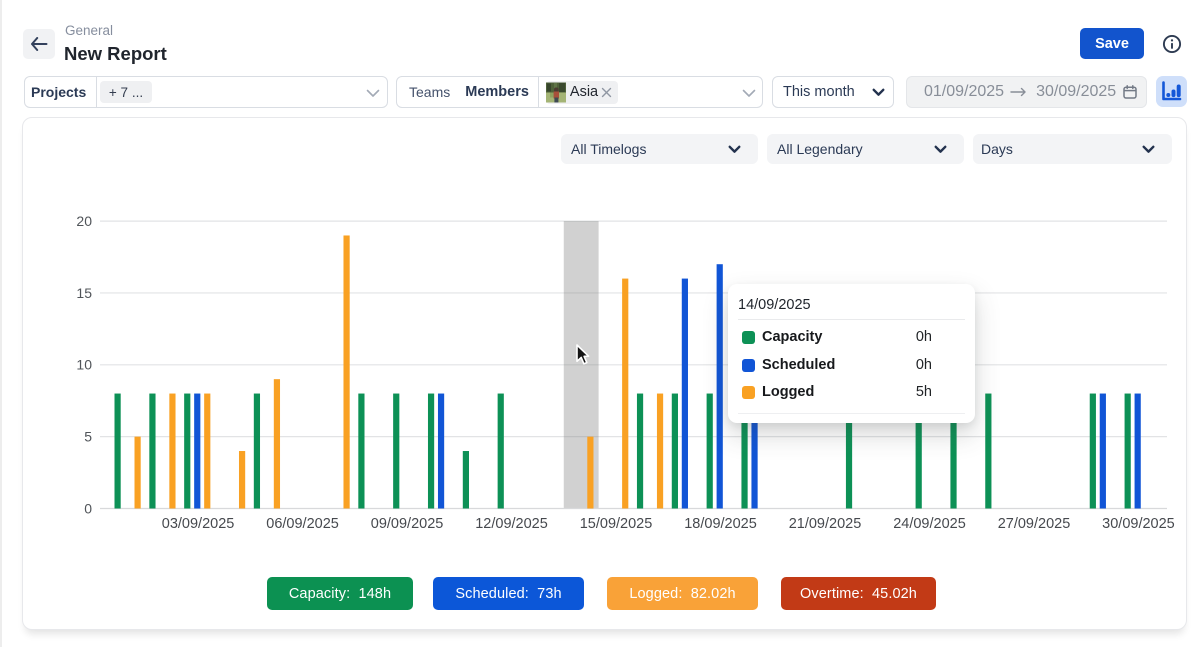 The width and height of the screenshot is (1200, 647). What do you see at coordinates (84, 221) in the screenshot?
I see `svg-text: 20` at bounding box center [84, 221].